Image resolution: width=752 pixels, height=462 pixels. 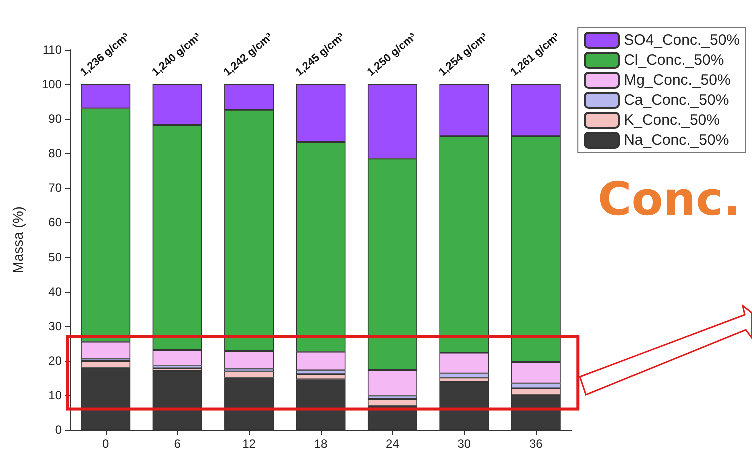 I want to click on y-tick-label: 70, so click(x=55, y=188).